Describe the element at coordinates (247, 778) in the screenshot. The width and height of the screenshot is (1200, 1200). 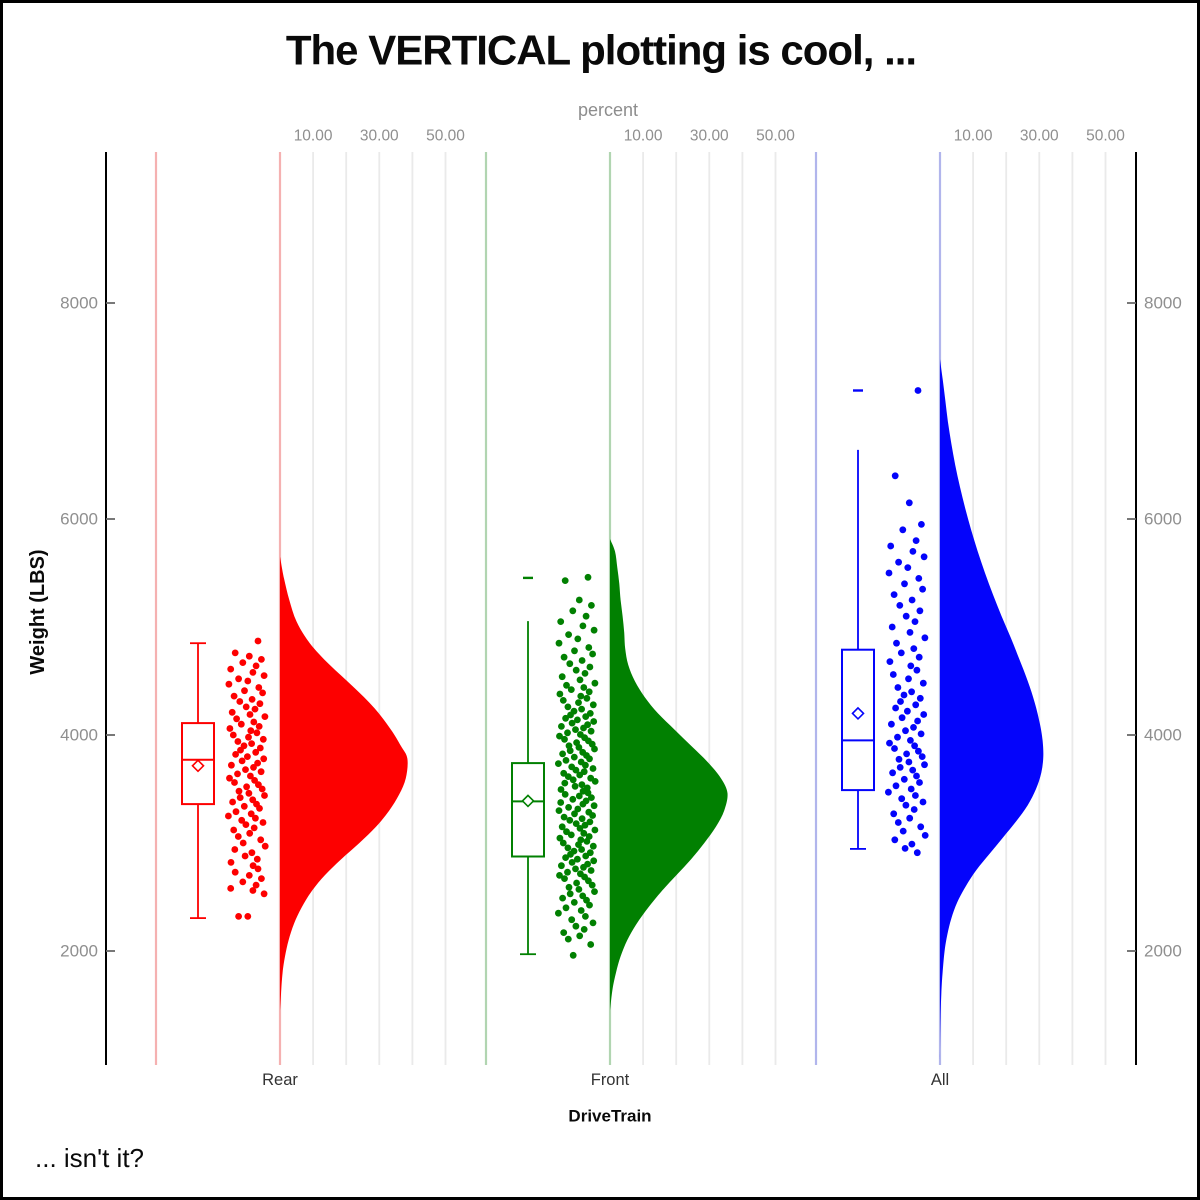
I see `jitter-points-rear` at that location.